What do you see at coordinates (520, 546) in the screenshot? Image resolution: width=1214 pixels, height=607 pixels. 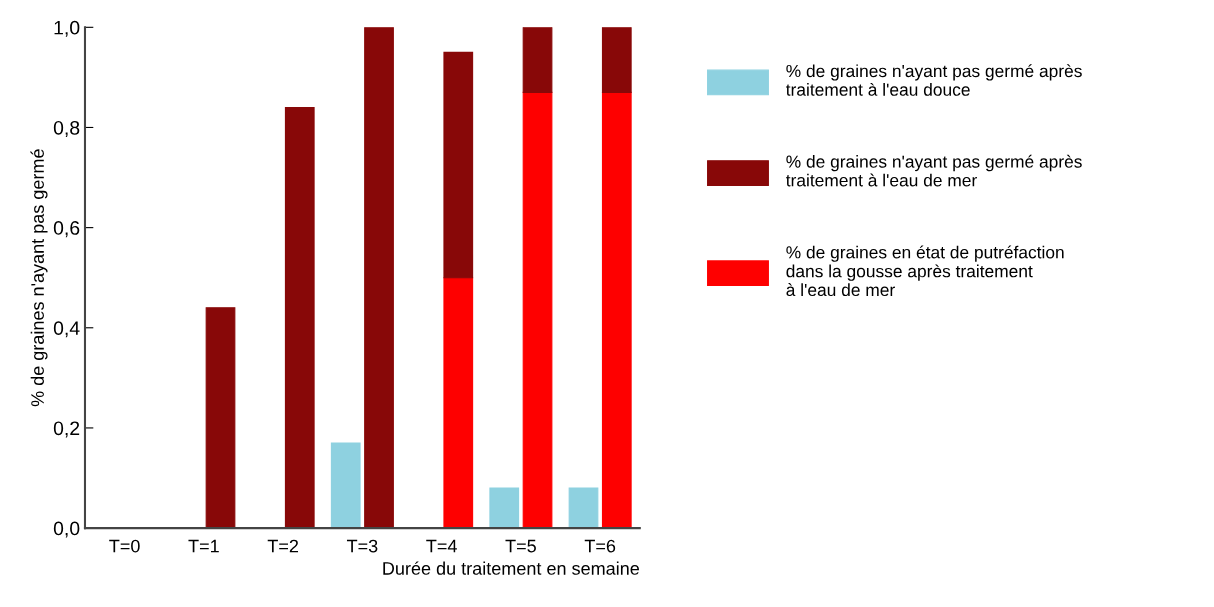 I see `x-tick-label: T=5` at bounding box center [520, 546].